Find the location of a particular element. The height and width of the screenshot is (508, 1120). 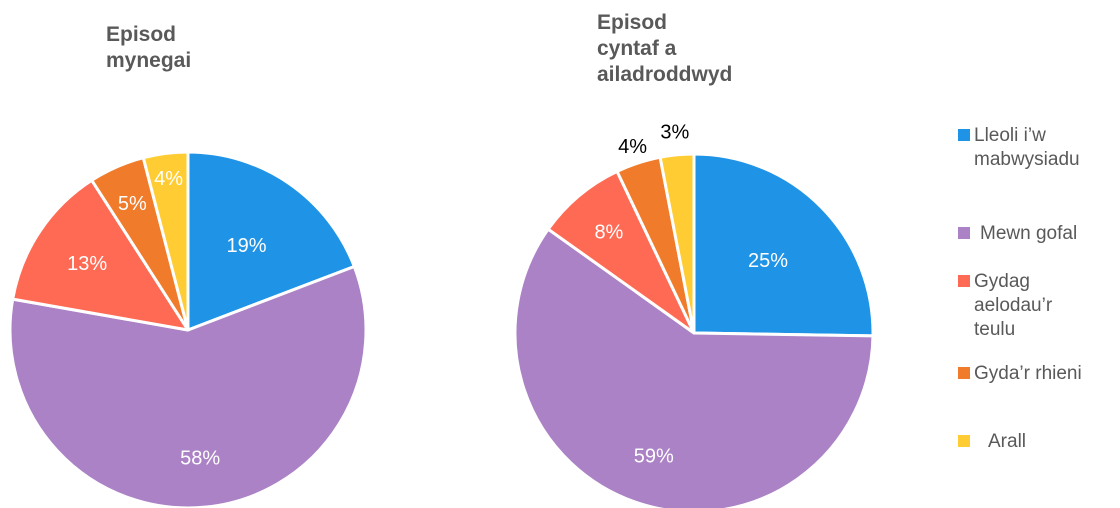

pie-2-slice-family-members is located at coordinates (621, 252).